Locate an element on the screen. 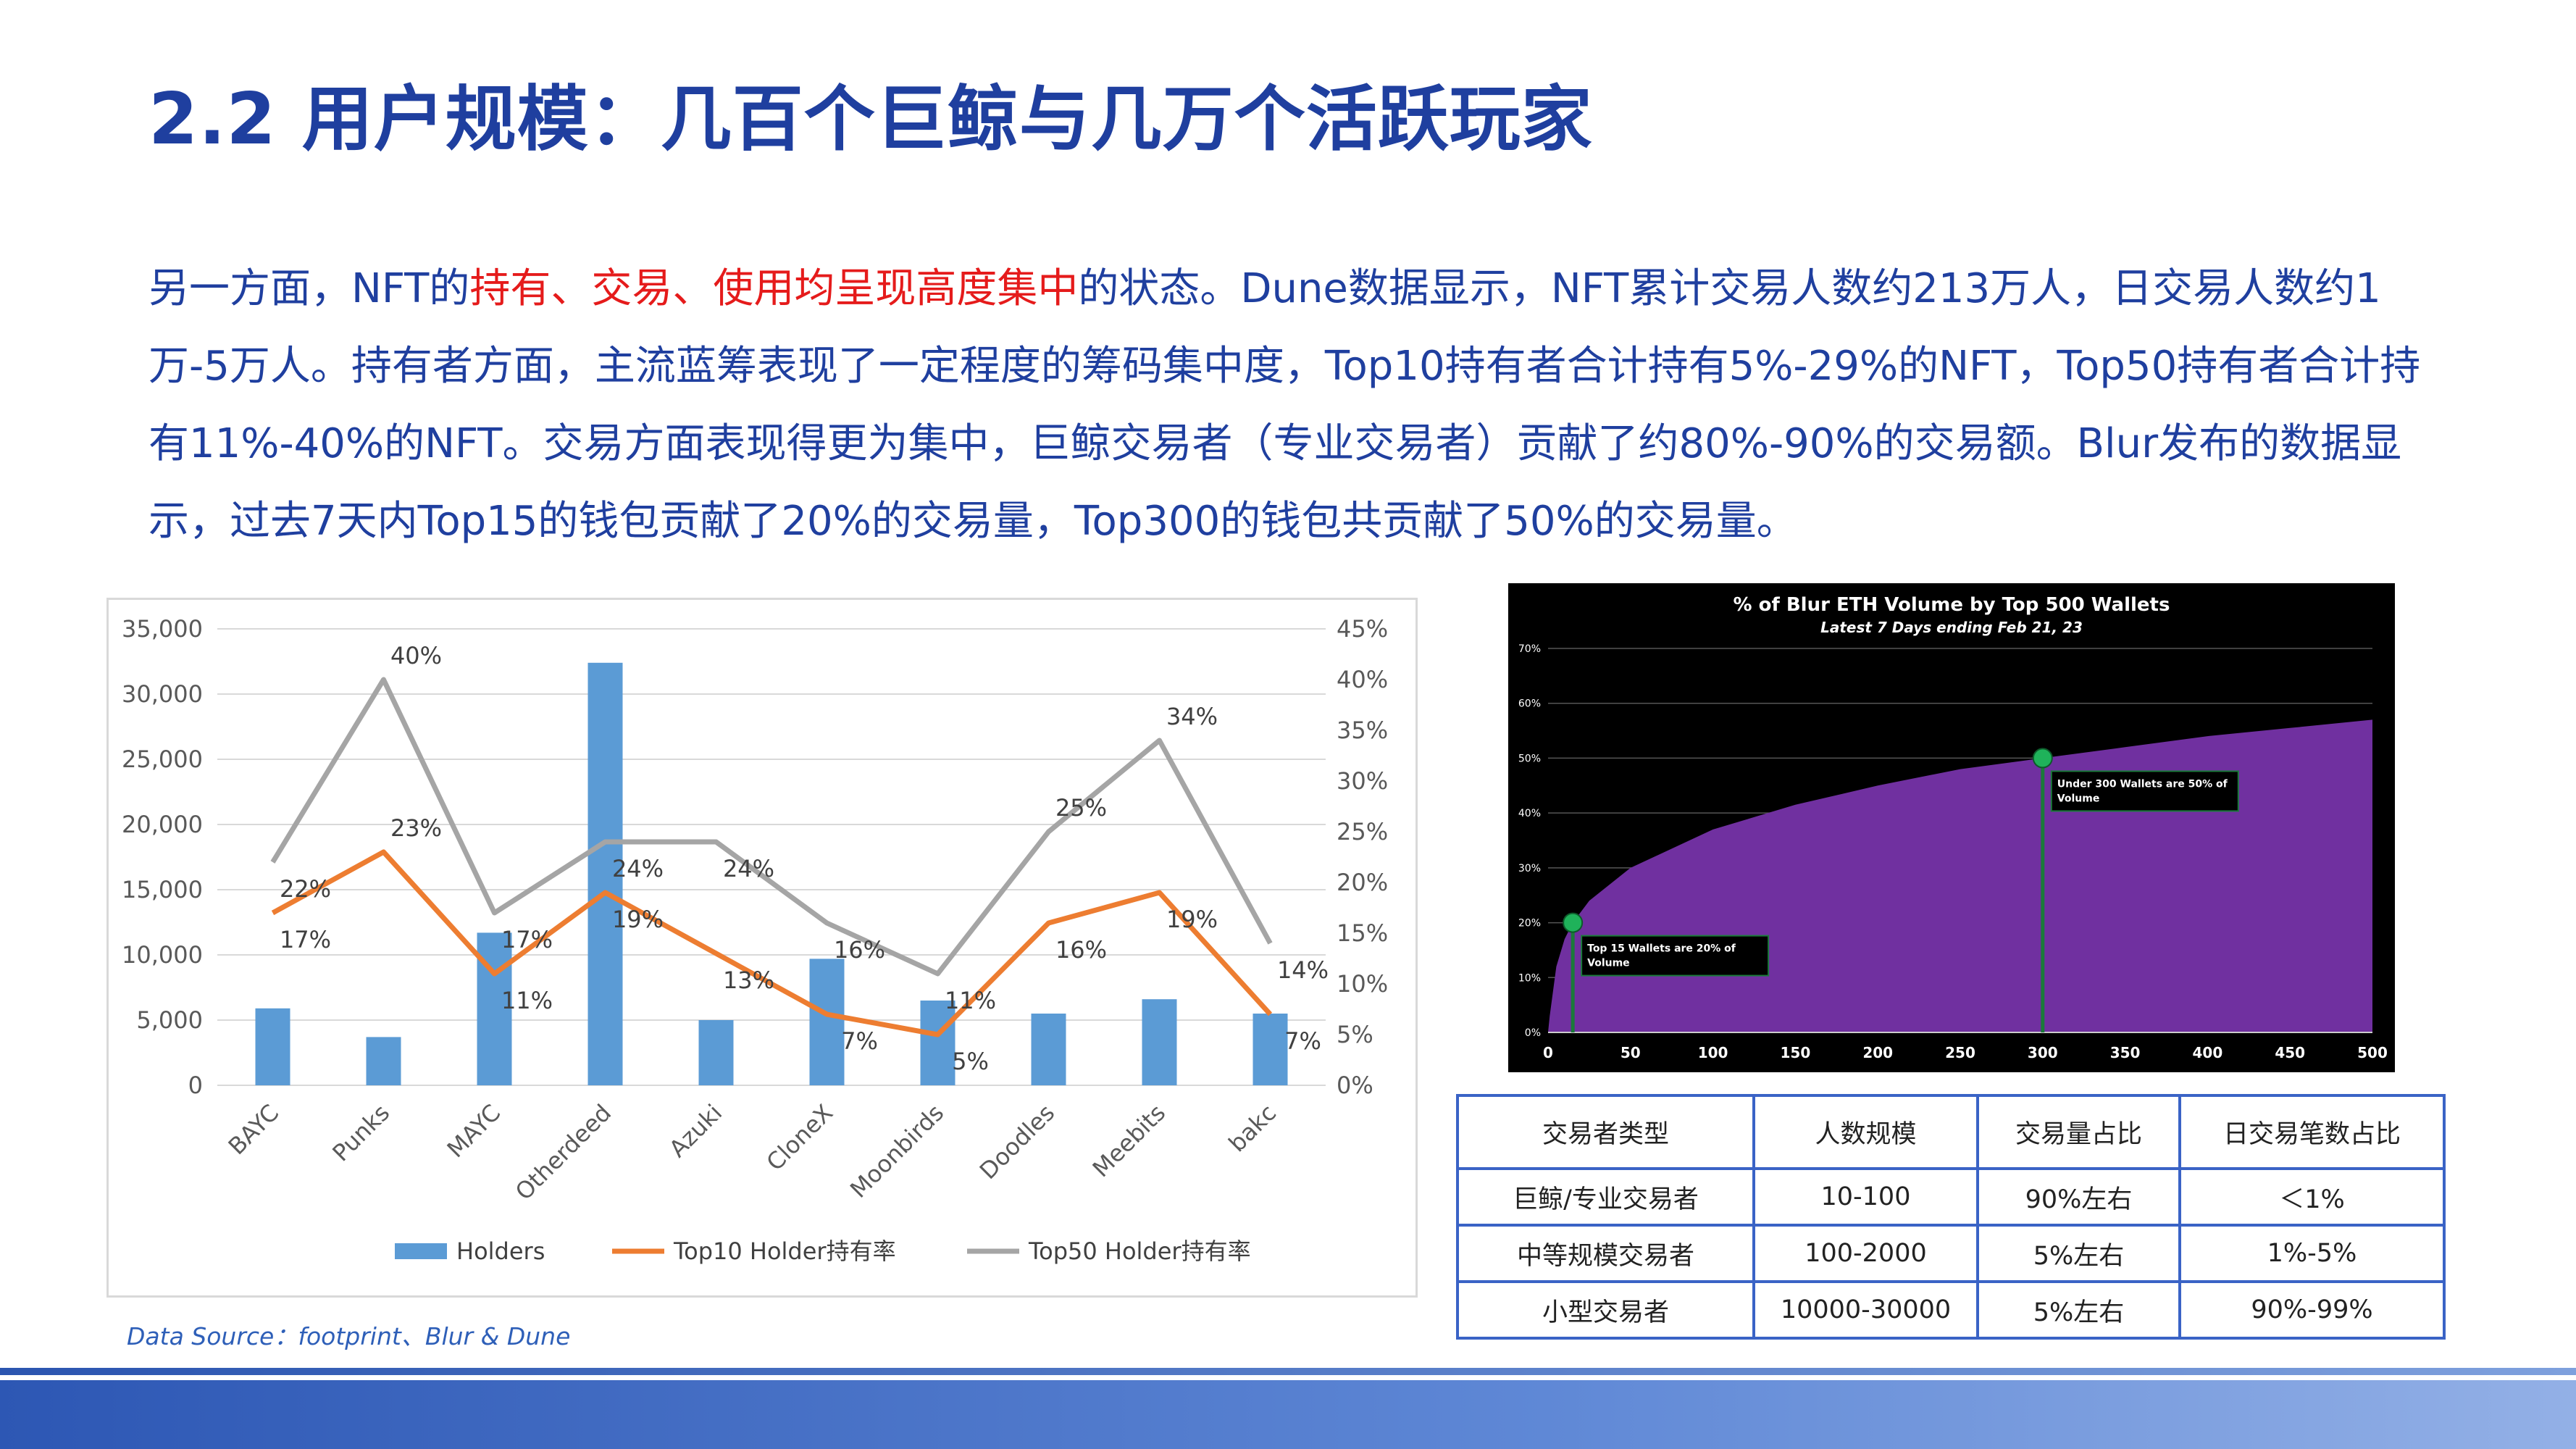 The height and width of the screenshot is (1449, 2576). right-axis-tick-label: 45% is located at coordinates (1362, 629).